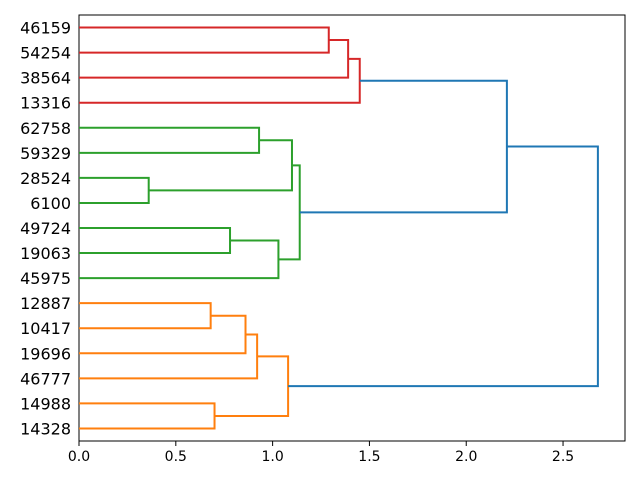  I want to click on leaf-label: 62758, so click(45, 128).